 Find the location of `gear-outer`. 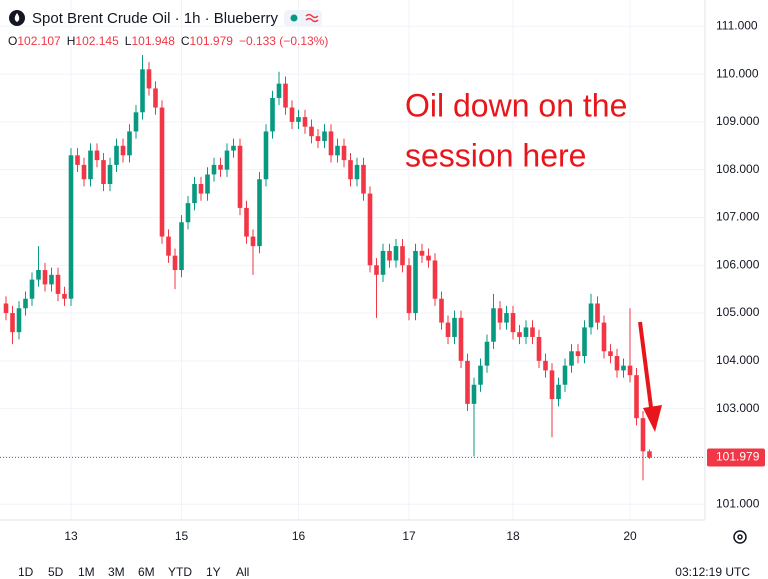

gear-outer is located at coordinates (740, 537).